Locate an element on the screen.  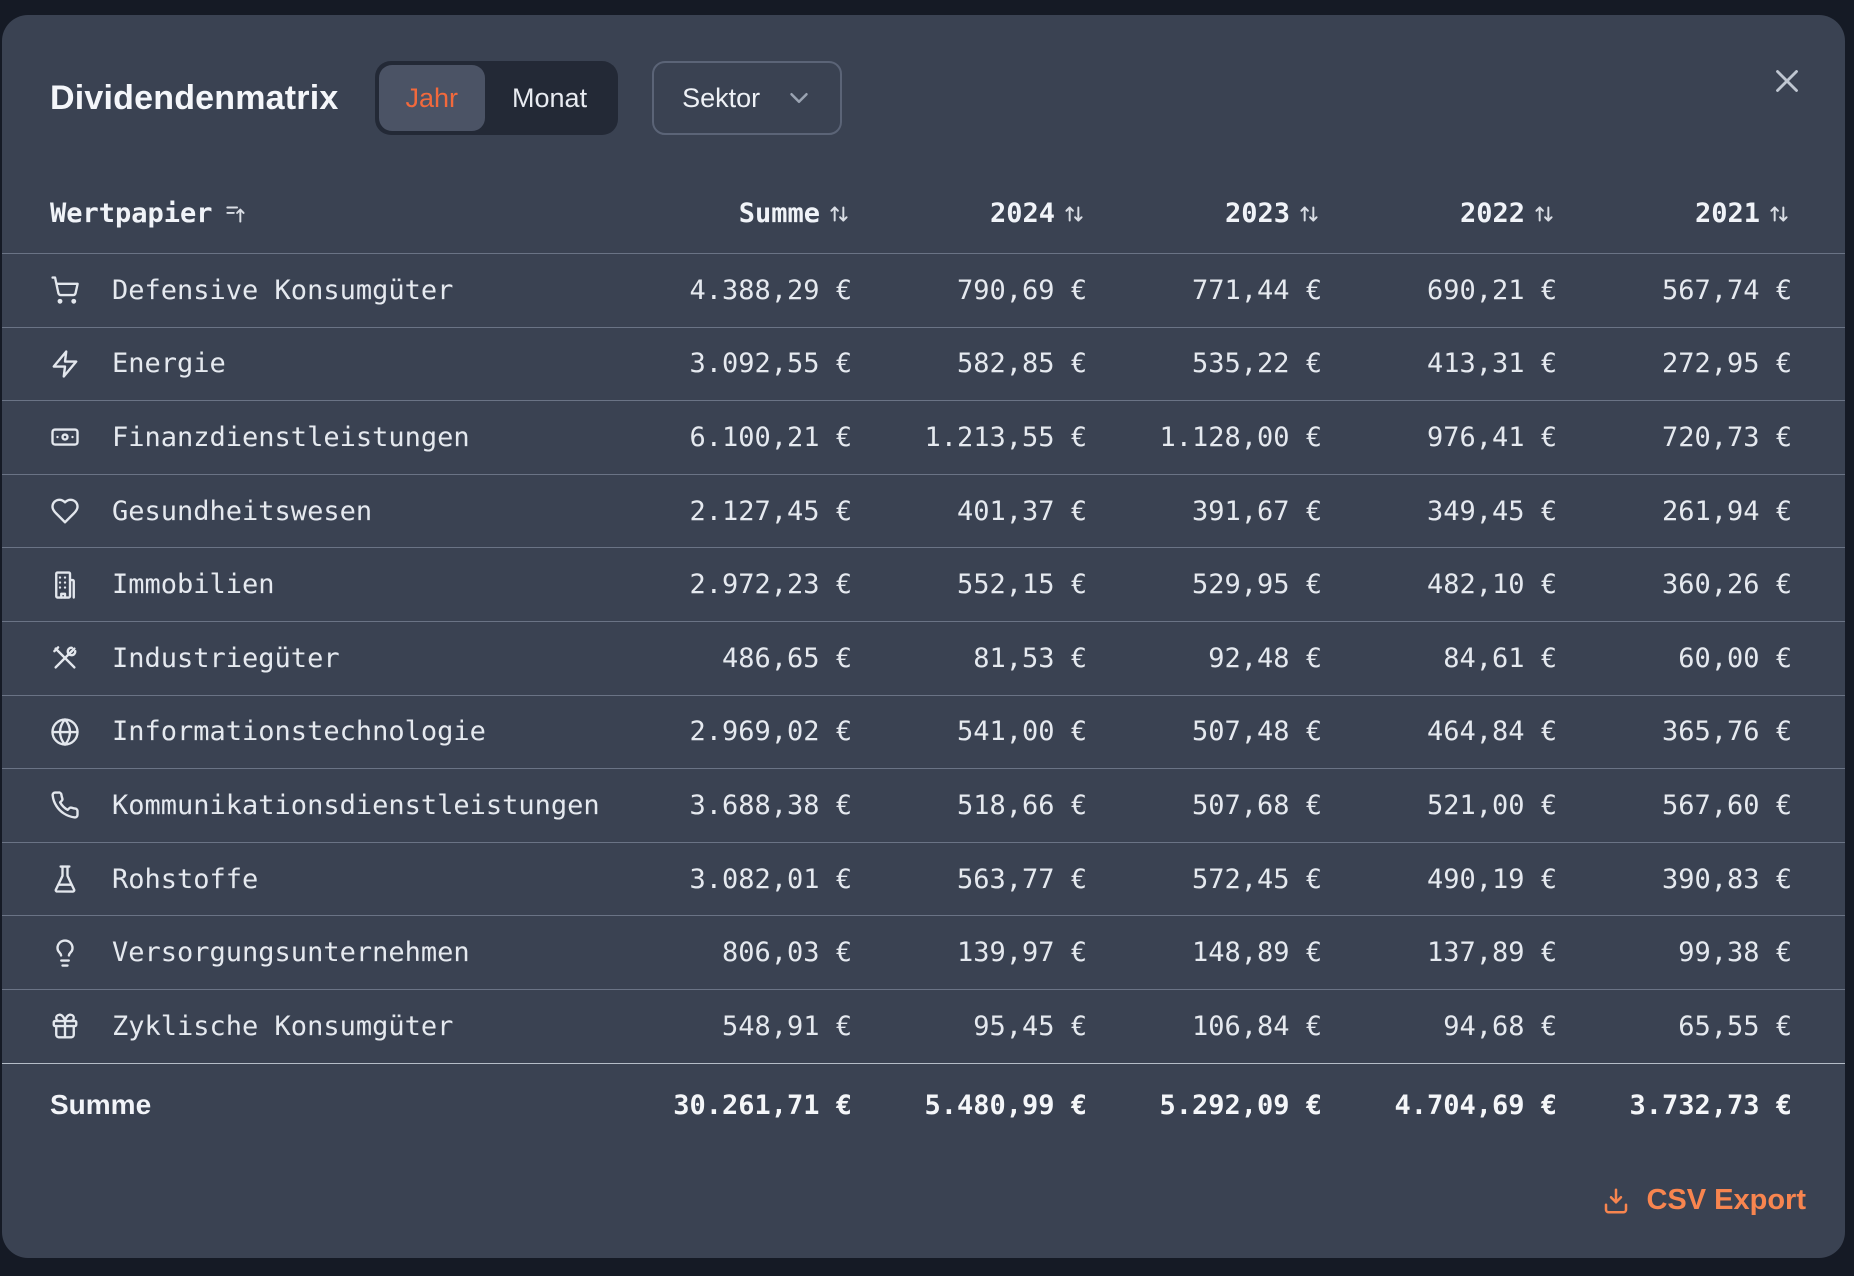
sector-cell: Industriegüter is located at coordinates (333, 658).